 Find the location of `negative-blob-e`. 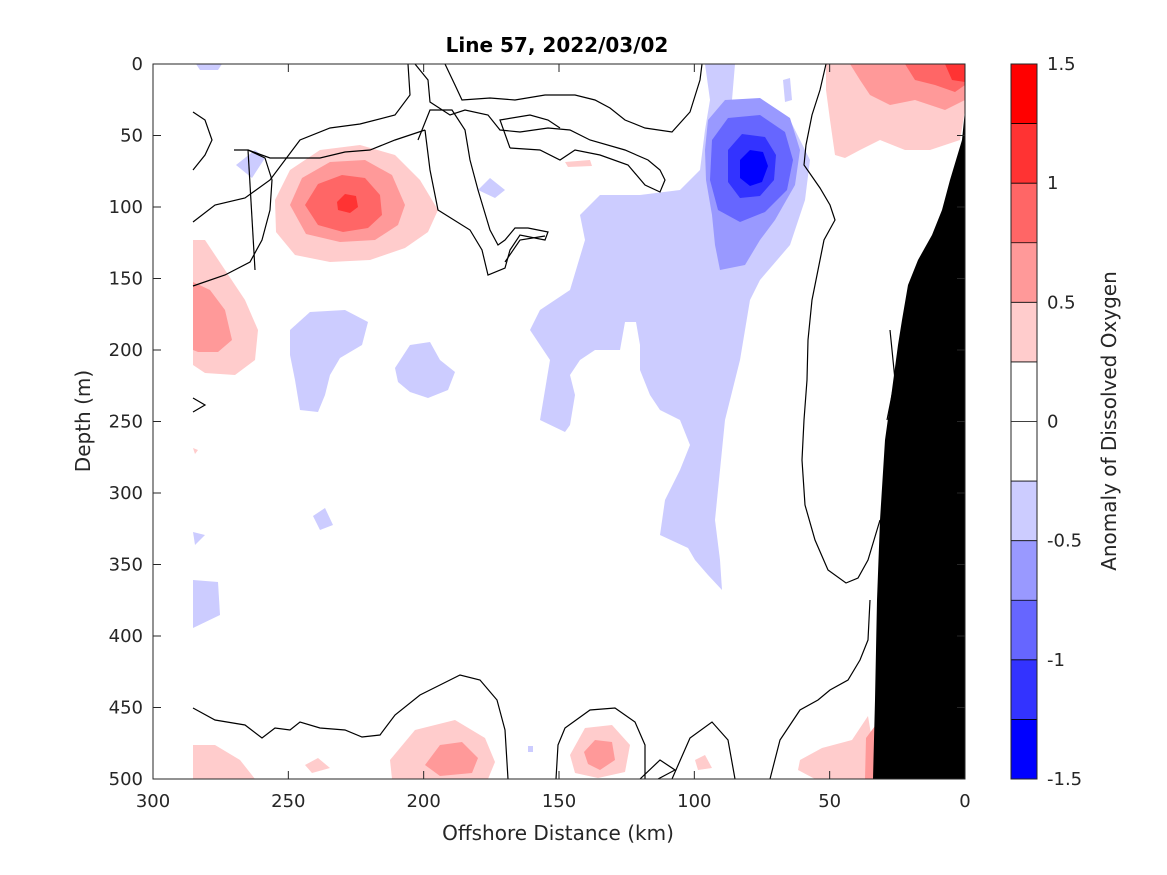

negative-blob-e is located at coordinates (250, 164).